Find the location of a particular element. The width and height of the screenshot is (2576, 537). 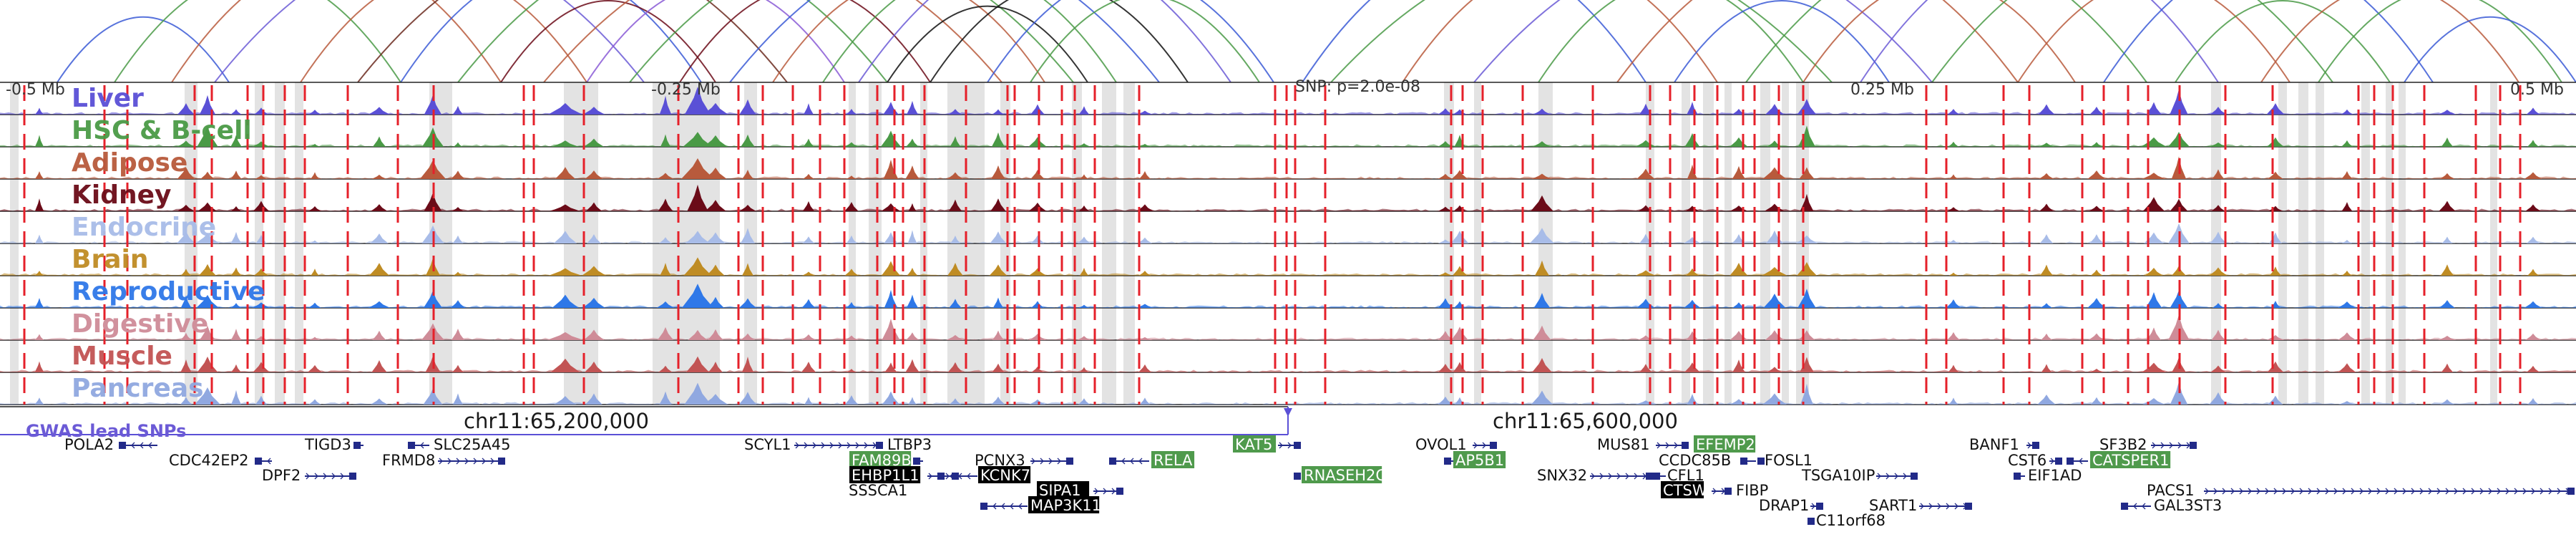

track-label: Liver is located at coordinates (108, 98).